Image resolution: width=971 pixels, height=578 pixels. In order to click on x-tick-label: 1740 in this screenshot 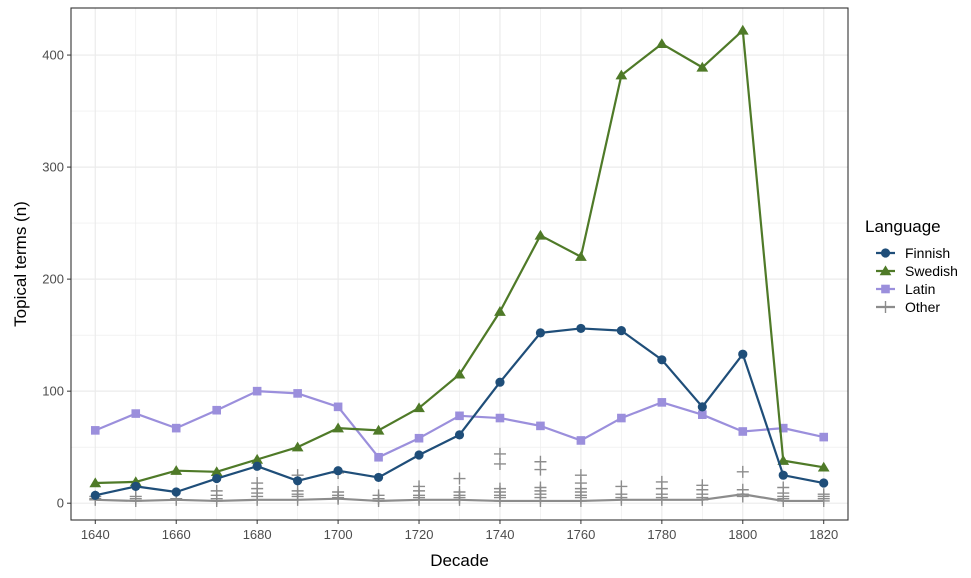, I will do `click(500, 534)`.